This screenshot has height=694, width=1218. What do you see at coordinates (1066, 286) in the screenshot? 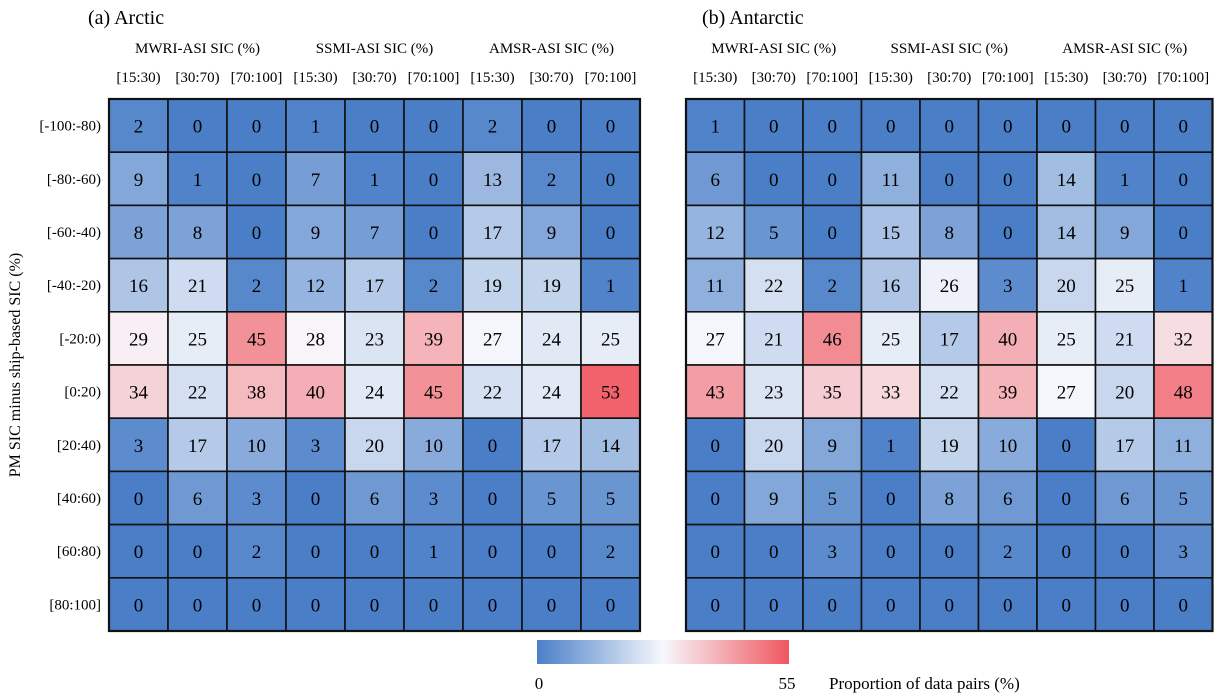
I see `cell-value-label: 20` at bounding box center [1066, 286].